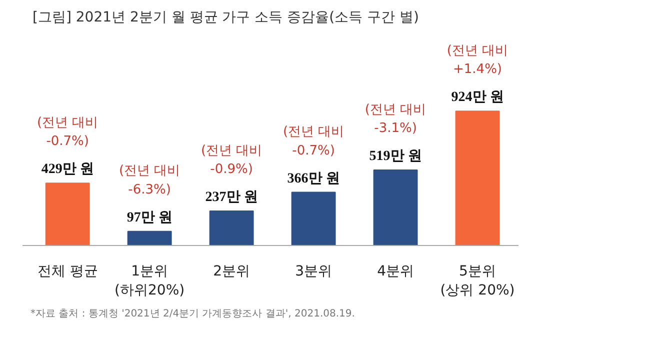 The width and height of the screenshot is (664, 349). I want to click on data-label: 924만 원, so click(477, 98).